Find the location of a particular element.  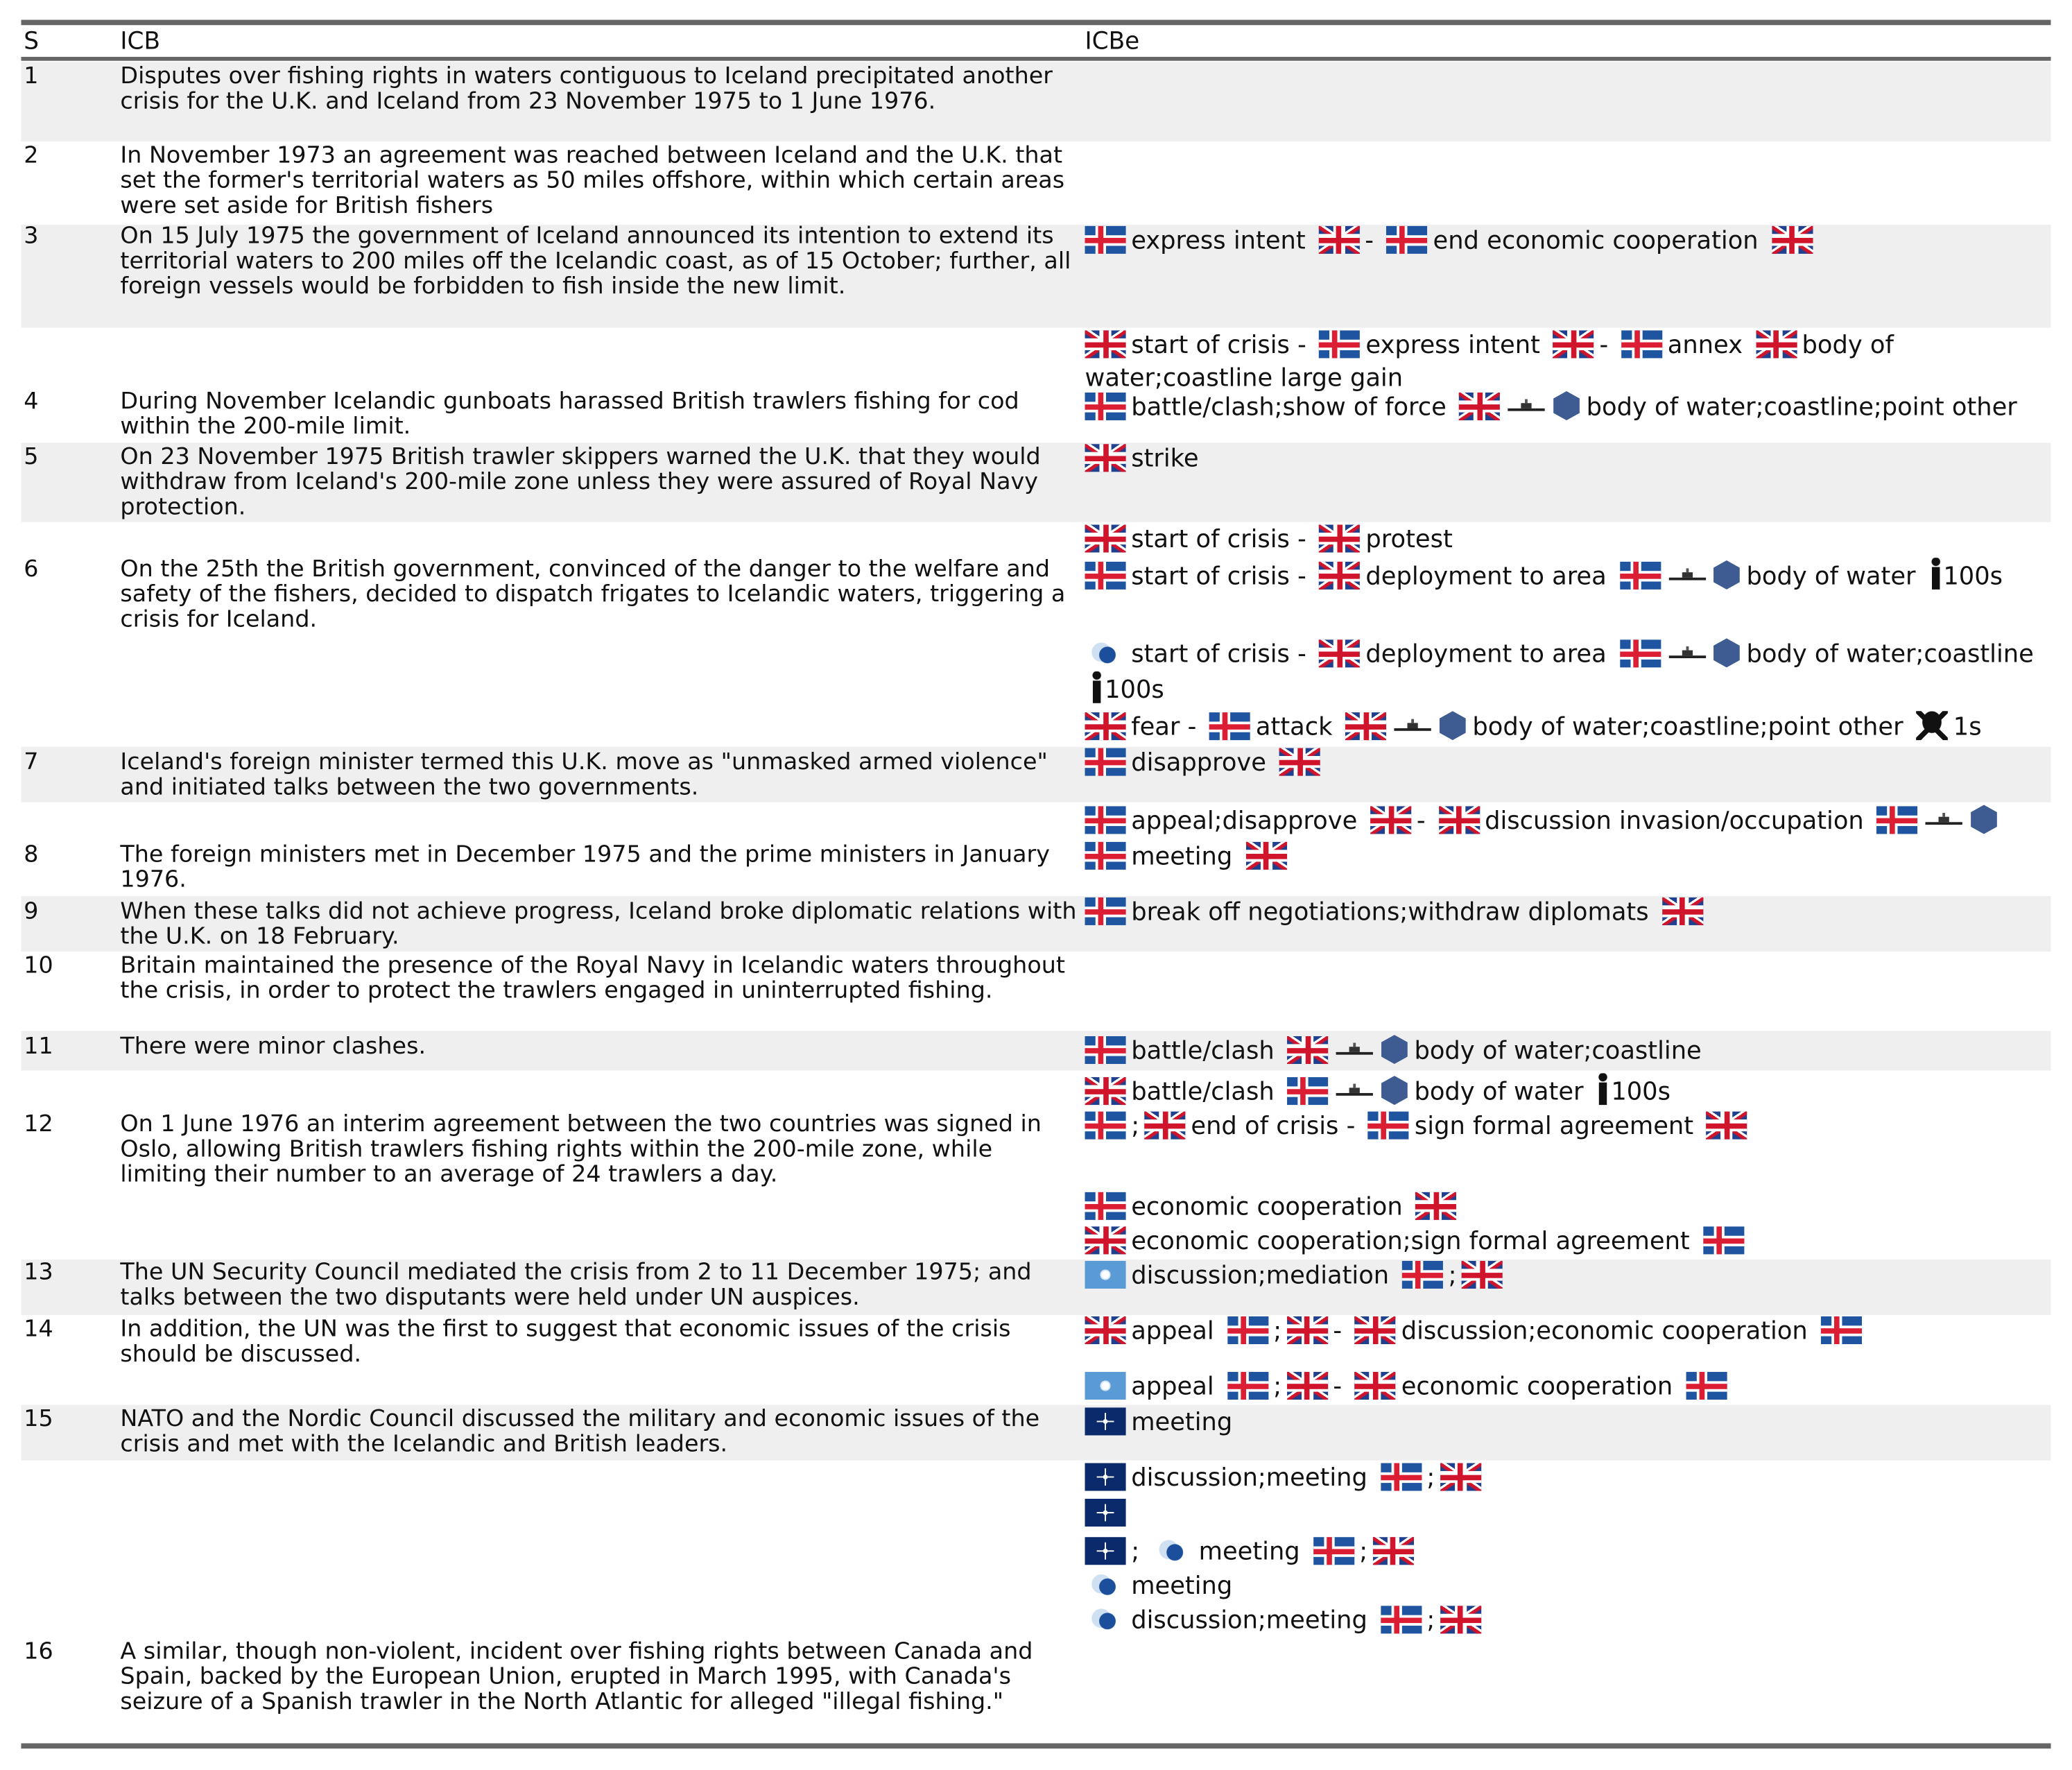

event-text: body of water;coastline;point other is located at coordinates (1801, 407).